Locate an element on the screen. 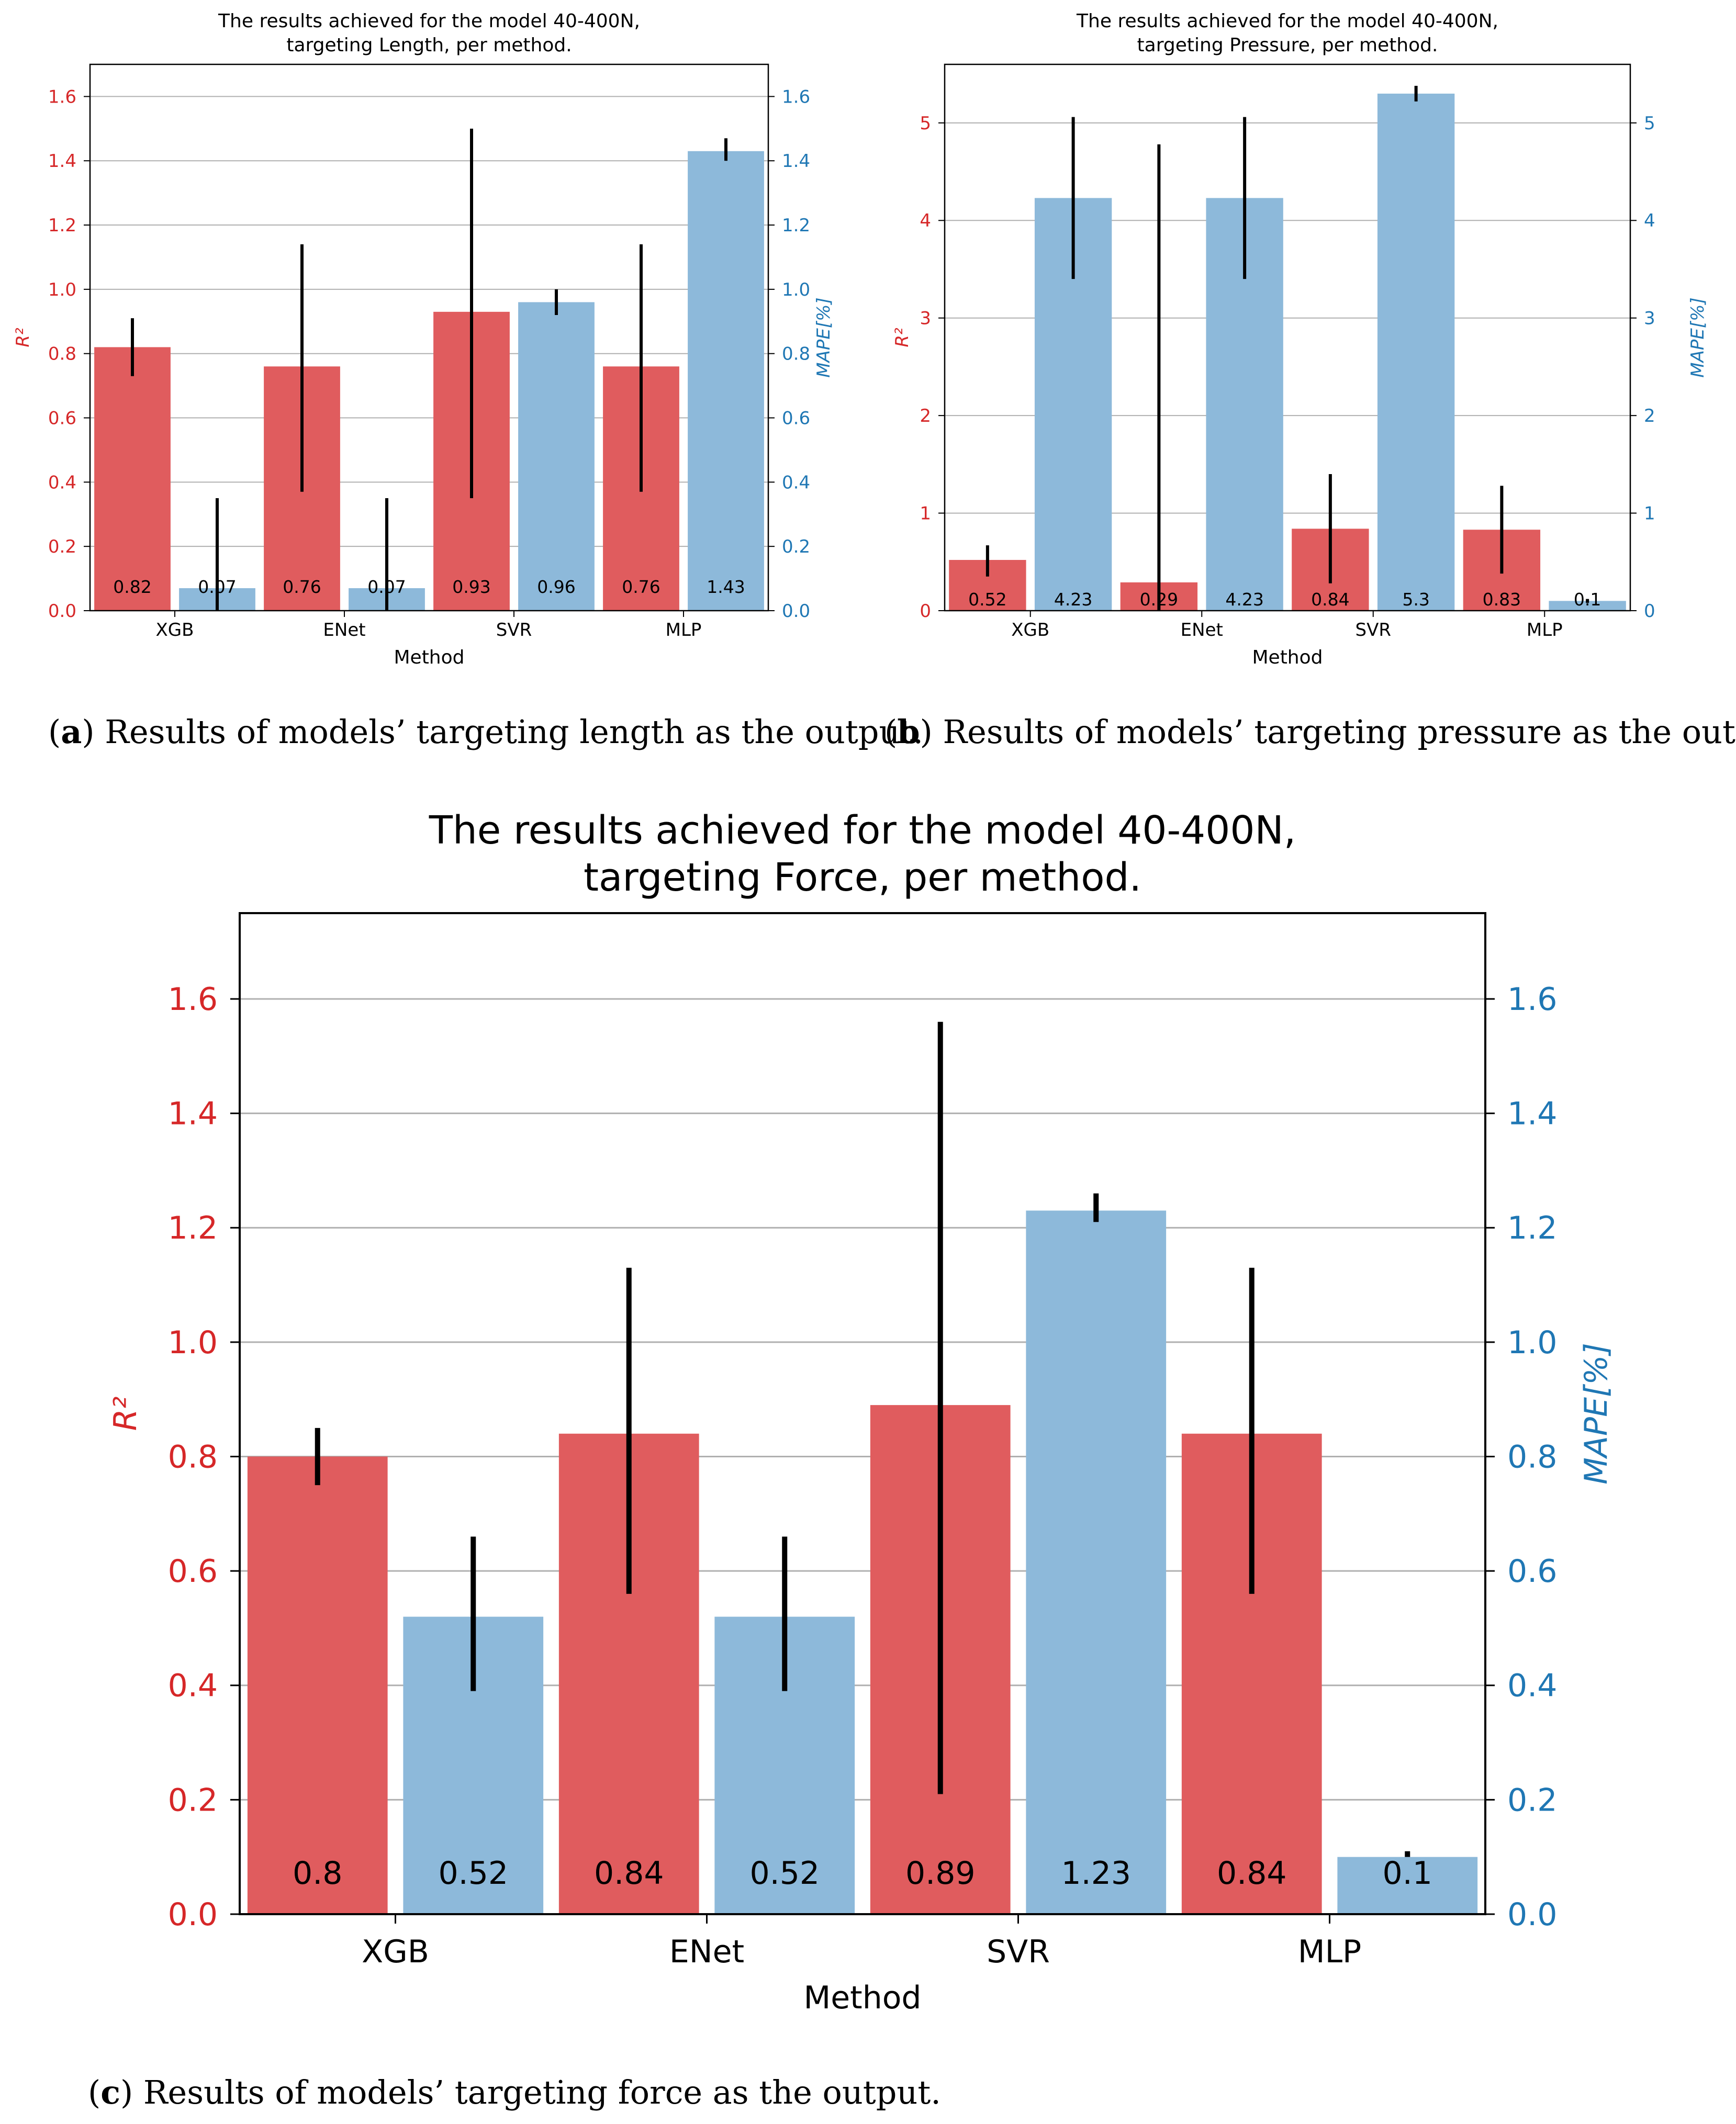 The height and width of the screenshot is (2124, 1736). caption-label: c is located at coordinates (110, 2092).